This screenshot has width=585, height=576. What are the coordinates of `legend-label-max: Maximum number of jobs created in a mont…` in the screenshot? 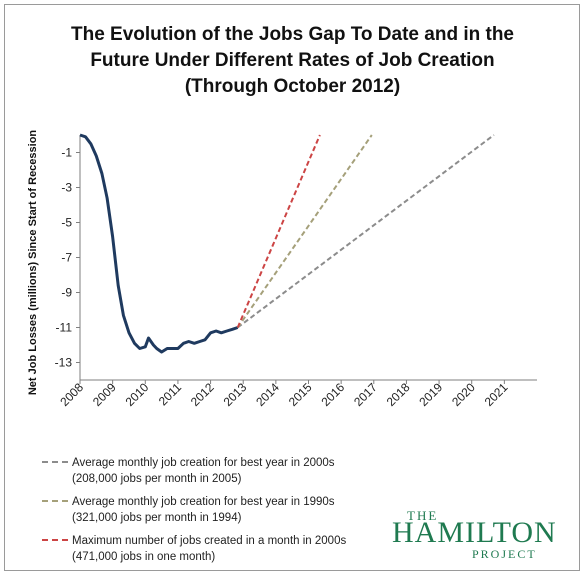 It's located at (209, 541).